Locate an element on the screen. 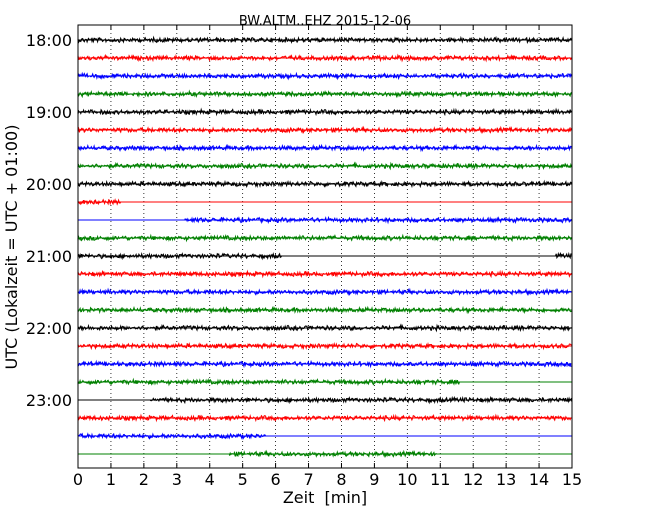  x-tick-label: 1 is located at coordinates (111, 479).